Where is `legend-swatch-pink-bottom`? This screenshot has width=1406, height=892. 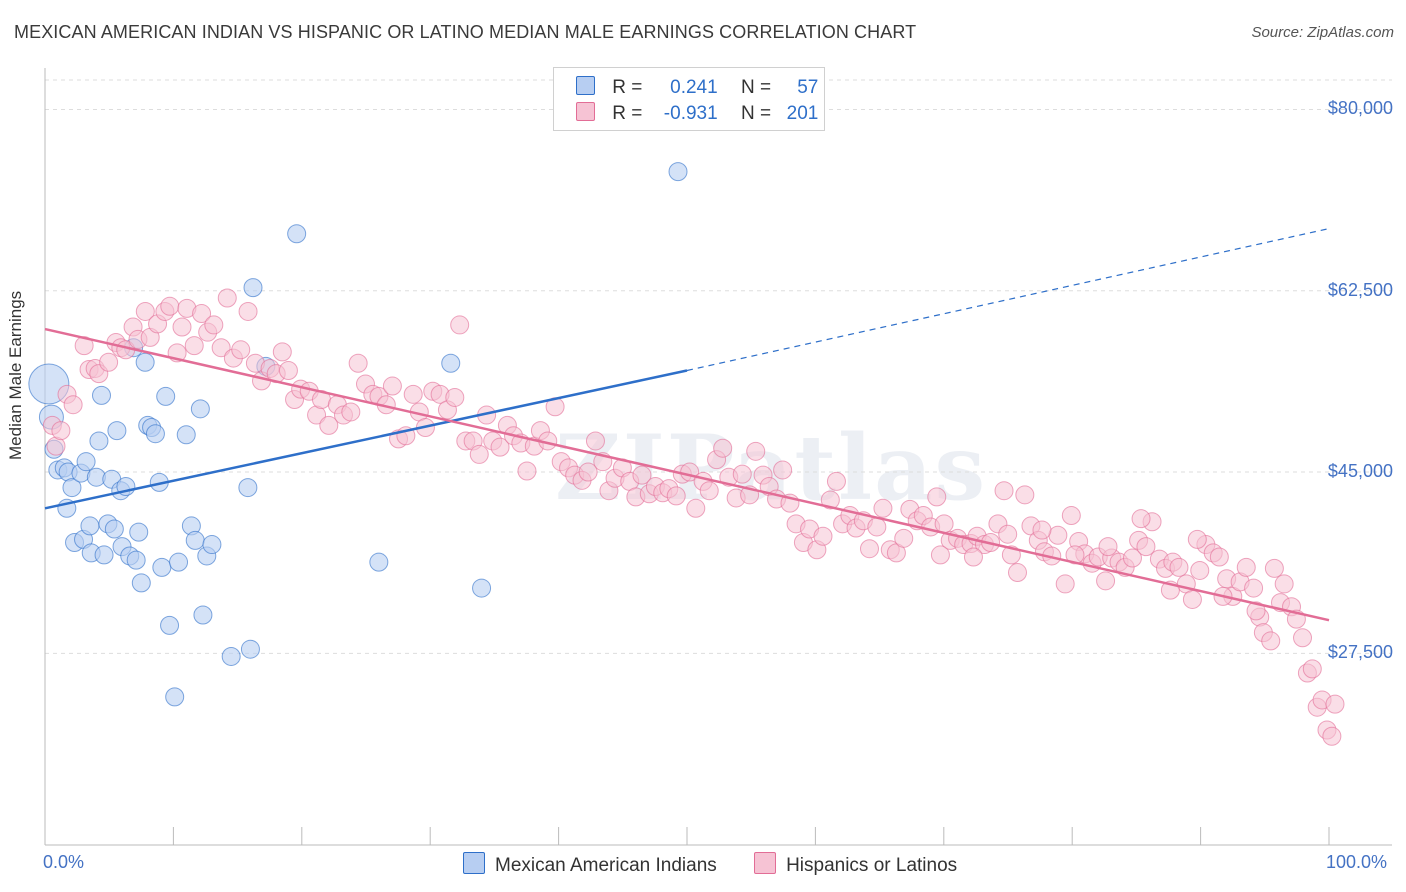 legend-swatch-pink-bottom is located at coordinates (765, 863).